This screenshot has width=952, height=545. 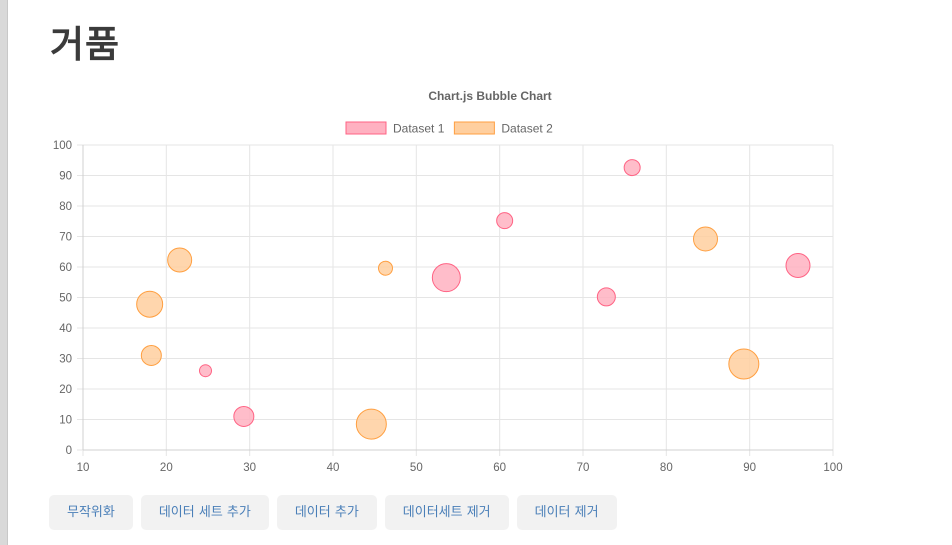 What do you see at coordinates (419, 129) in the screenshot?
I see `legend-label-1: Dataset 1` at bounding box center [419, 129].